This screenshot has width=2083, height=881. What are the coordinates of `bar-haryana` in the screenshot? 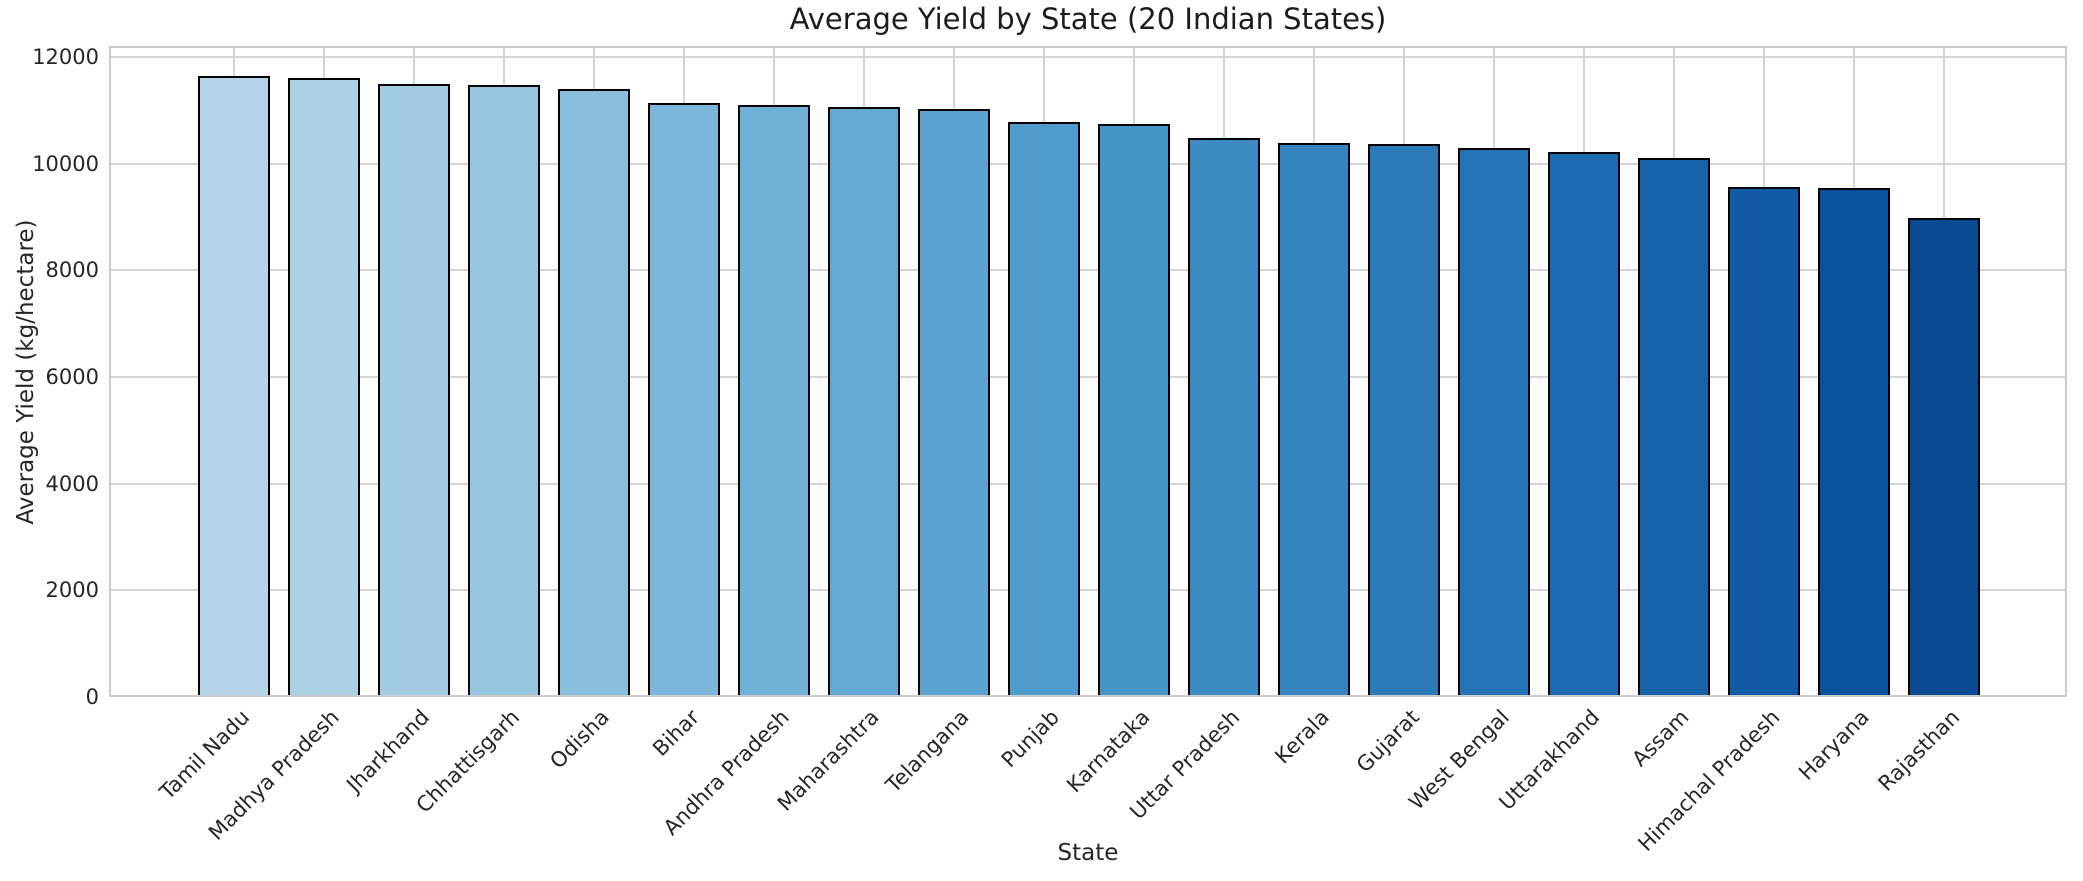 It's located at (1854, 442).